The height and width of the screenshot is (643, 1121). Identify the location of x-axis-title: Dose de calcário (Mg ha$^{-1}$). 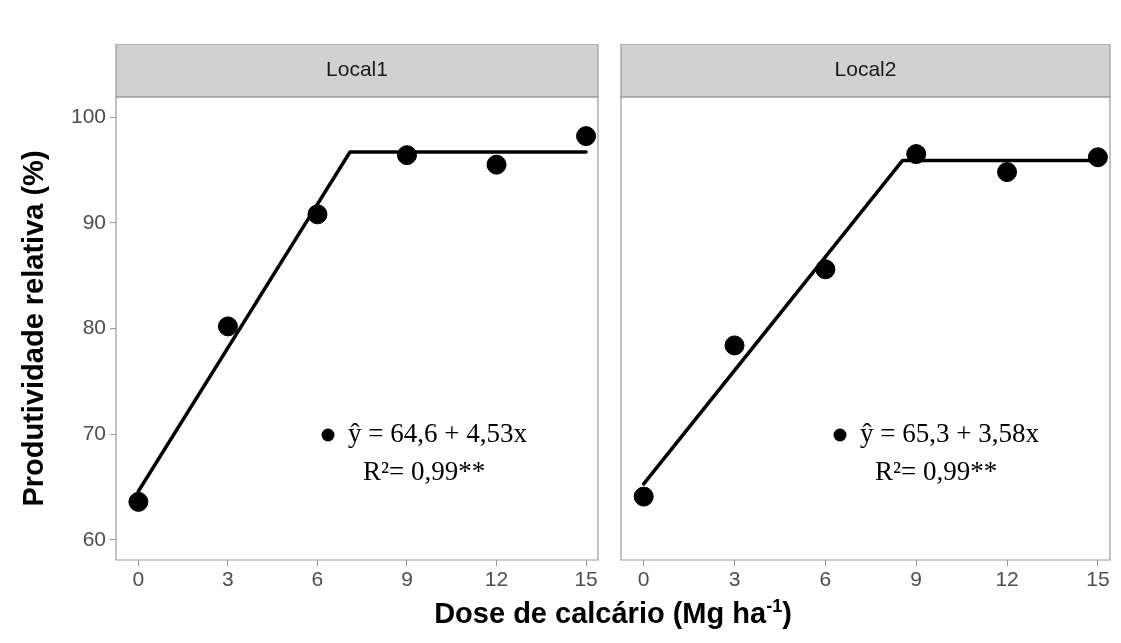
(613, 613).